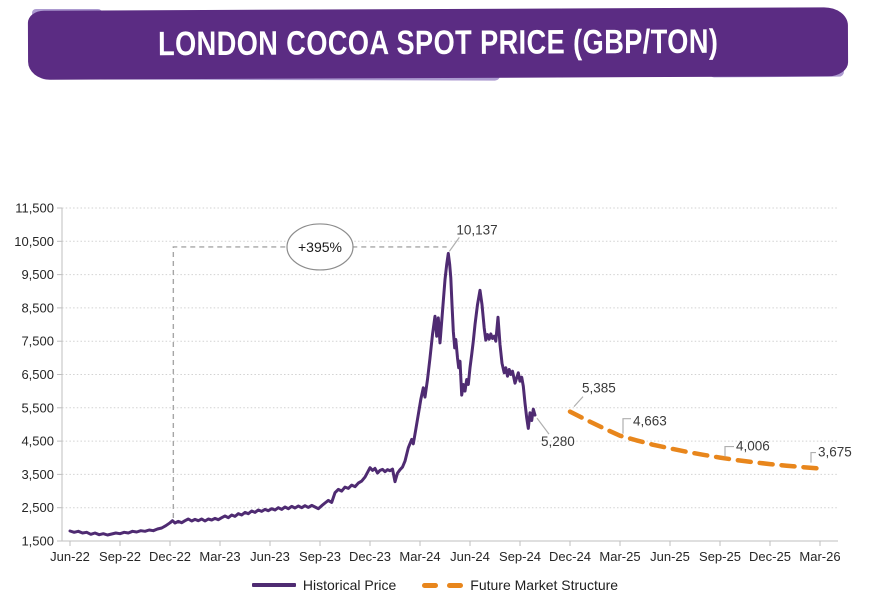 Image resolution: width=870 pixels, height=610 pixels. Describe the element at coordinates (695, 440) in the screenshot. I see `forecast-line` at that location.